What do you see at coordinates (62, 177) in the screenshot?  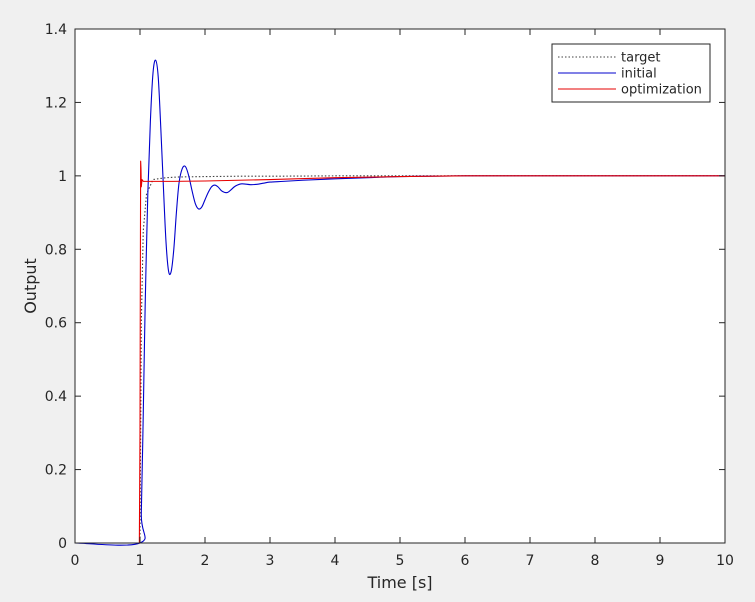 I see `y-tick-label: 1` at bounding box center [62, 177].